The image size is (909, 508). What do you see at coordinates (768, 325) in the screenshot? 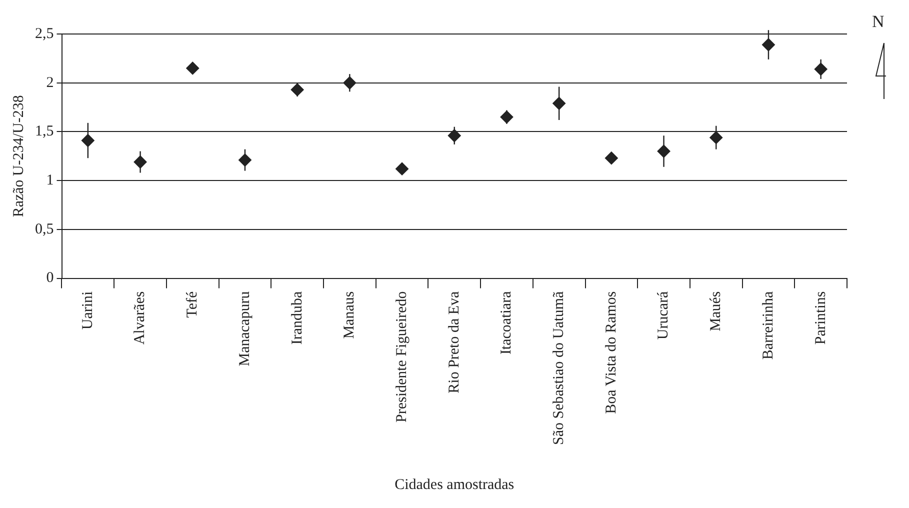
I see `x-tick-label: Barreirinha` at bounding box center [768, 325].